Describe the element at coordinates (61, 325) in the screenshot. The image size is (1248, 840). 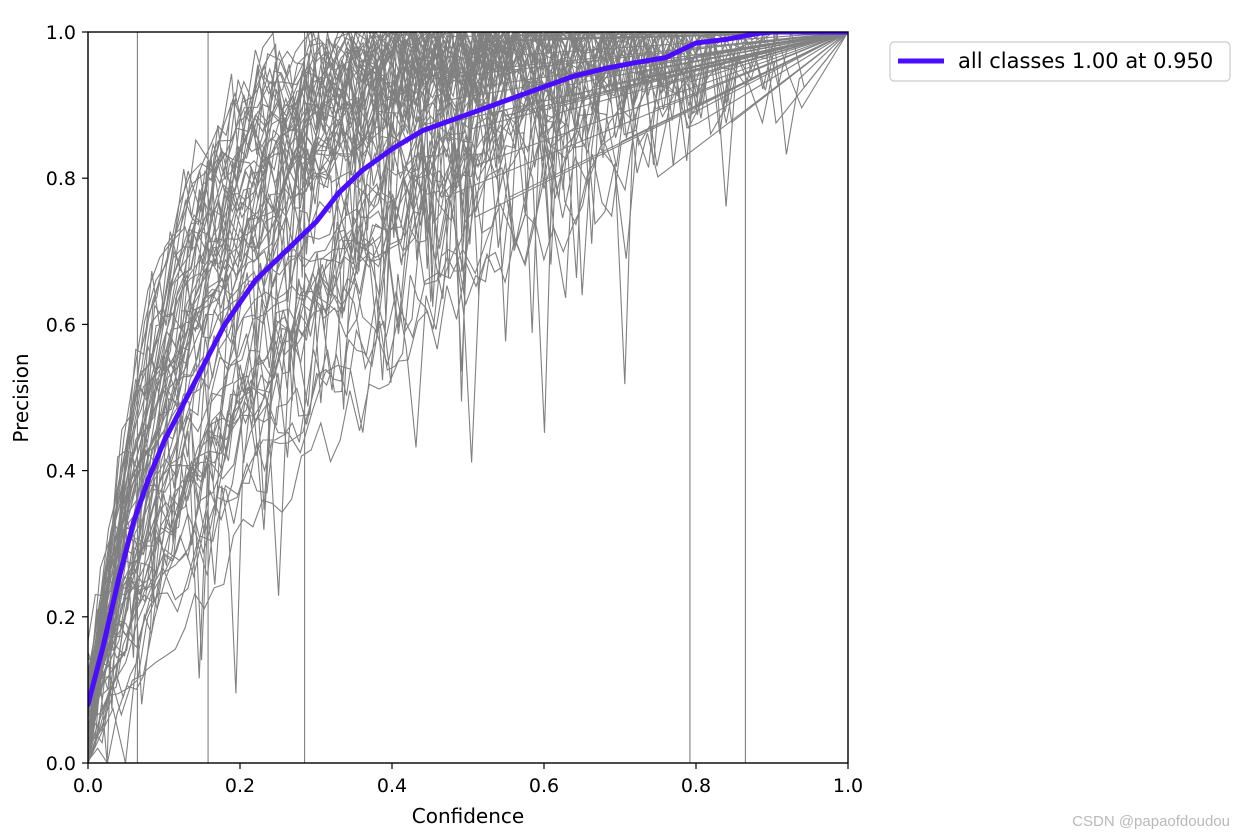
I see `y-tick-label: 0.6` at that location.